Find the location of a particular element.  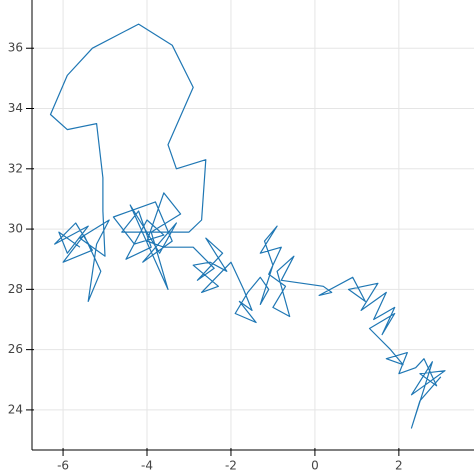

y-tick-label: 26 is located at coordinates (15, 349).